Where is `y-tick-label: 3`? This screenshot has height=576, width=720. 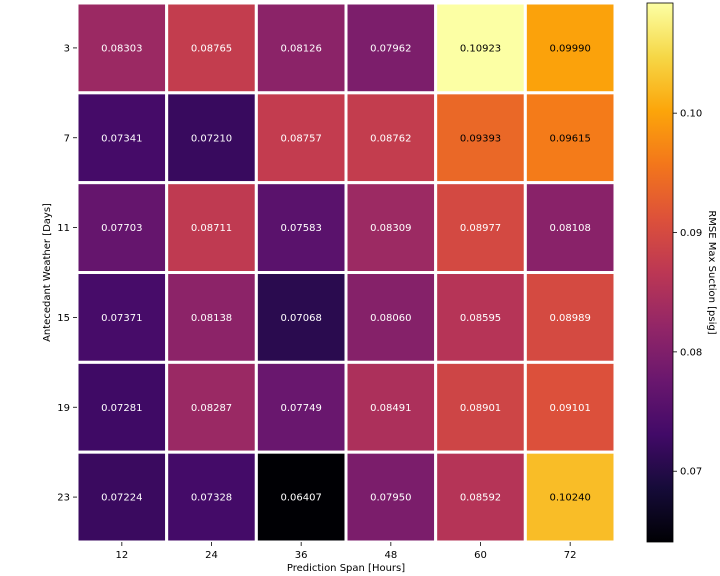 y-tick-label: 3 is located at coordinates (67, 48).